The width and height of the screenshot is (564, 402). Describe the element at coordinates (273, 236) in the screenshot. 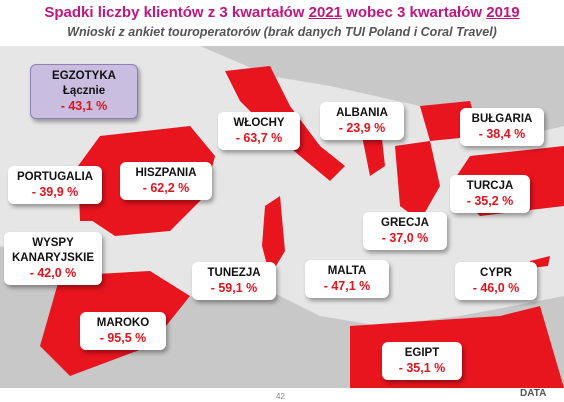

I see `tunisia` at that location.